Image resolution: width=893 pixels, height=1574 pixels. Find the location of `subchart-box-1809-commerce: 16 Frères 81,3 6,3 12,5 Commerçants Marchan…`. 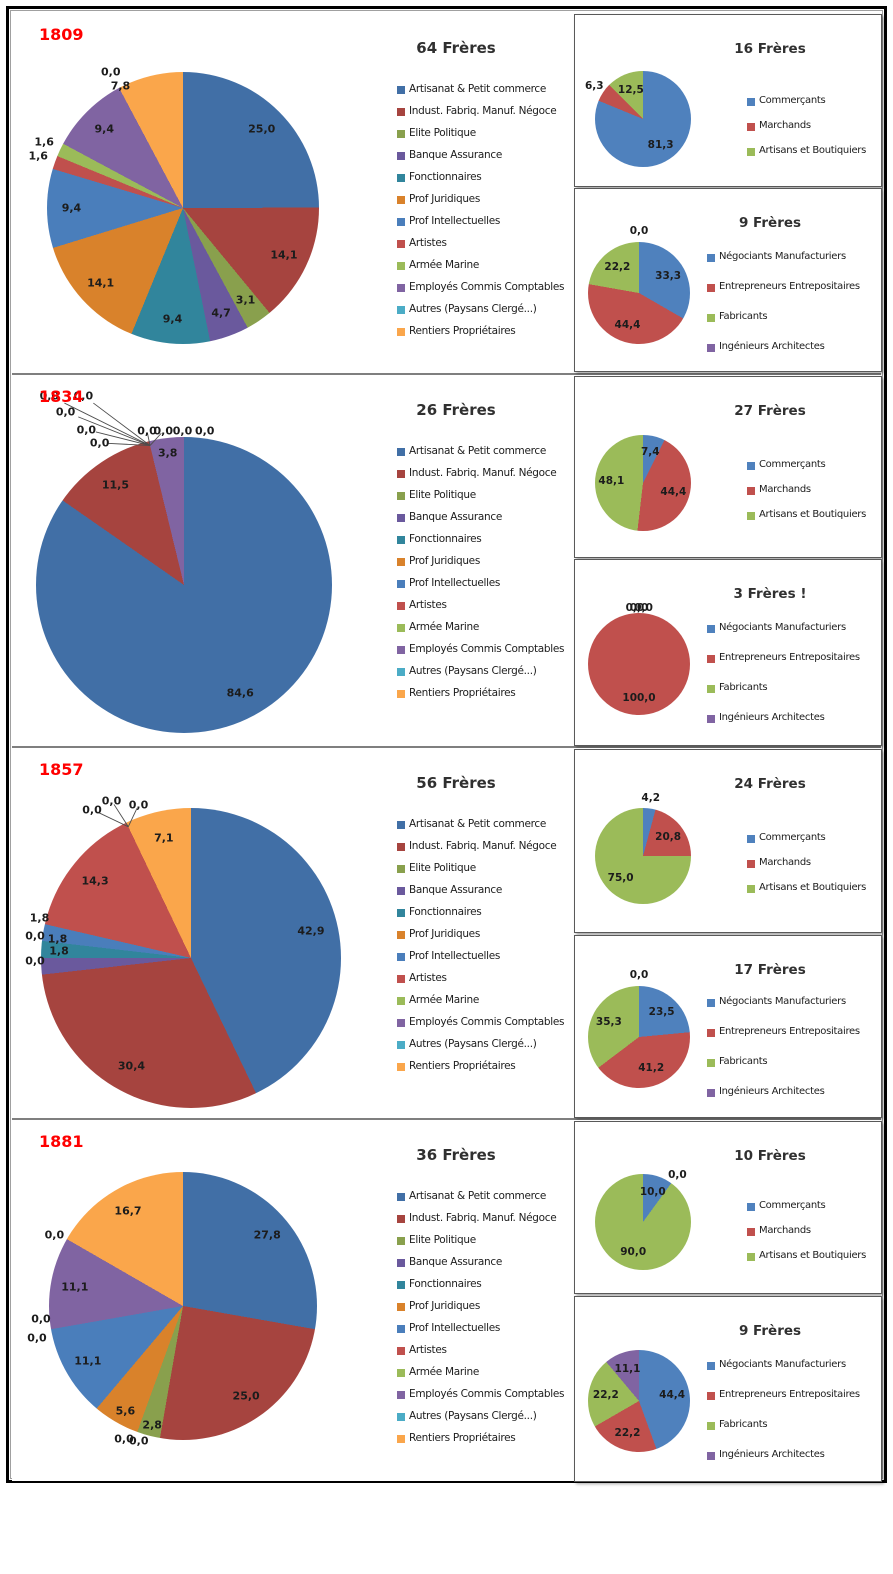

subchart-box-1809-commerce: 16 Frères 81,3 6,3 12,5 Commerçants Marchan… is located at coordinates (728, 100).